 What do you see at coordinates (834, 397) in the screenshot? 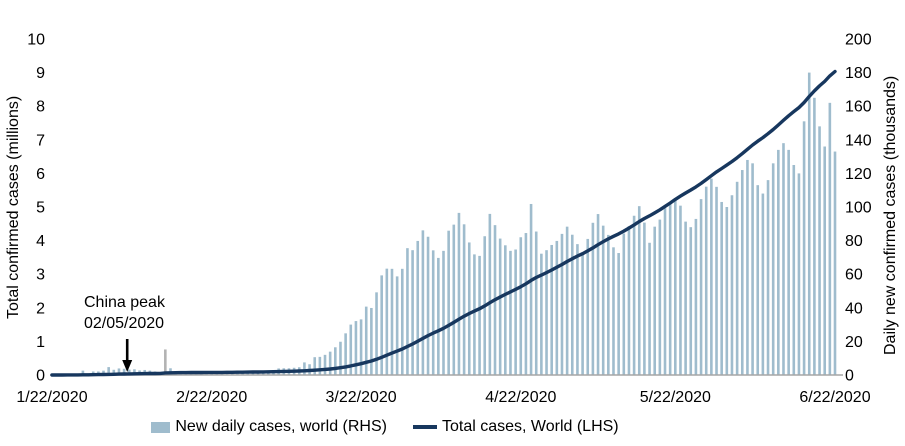
I see `x-tick-label: 6/22/2020` at bounding box center [834, 397].